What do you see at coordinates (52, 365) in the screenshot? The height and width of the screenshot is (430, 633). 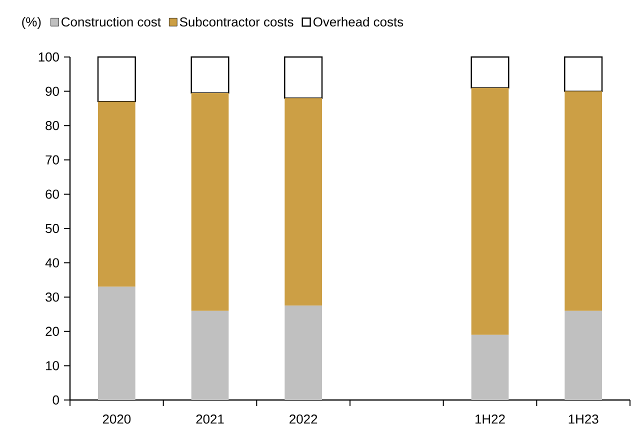 I see `y-tick-label: 10` at bounding box center [52, 365].